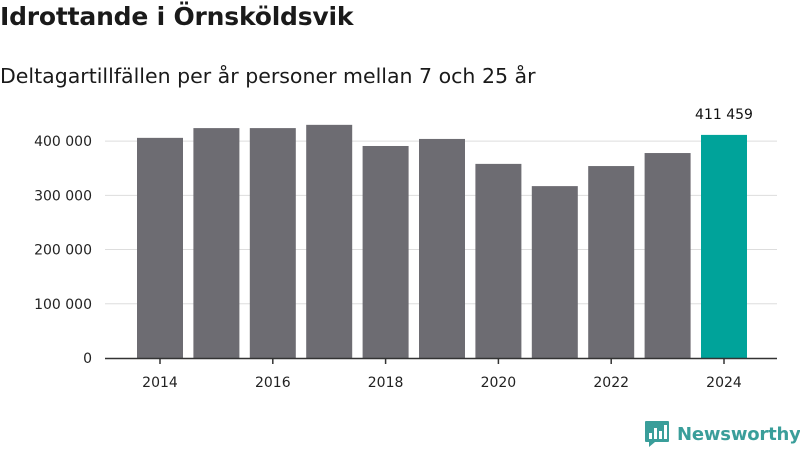  What do you see at coordinates (657, 434) in the screenshot?
I see `newsworthy-logo-icon` at bounding box center [657, 434].